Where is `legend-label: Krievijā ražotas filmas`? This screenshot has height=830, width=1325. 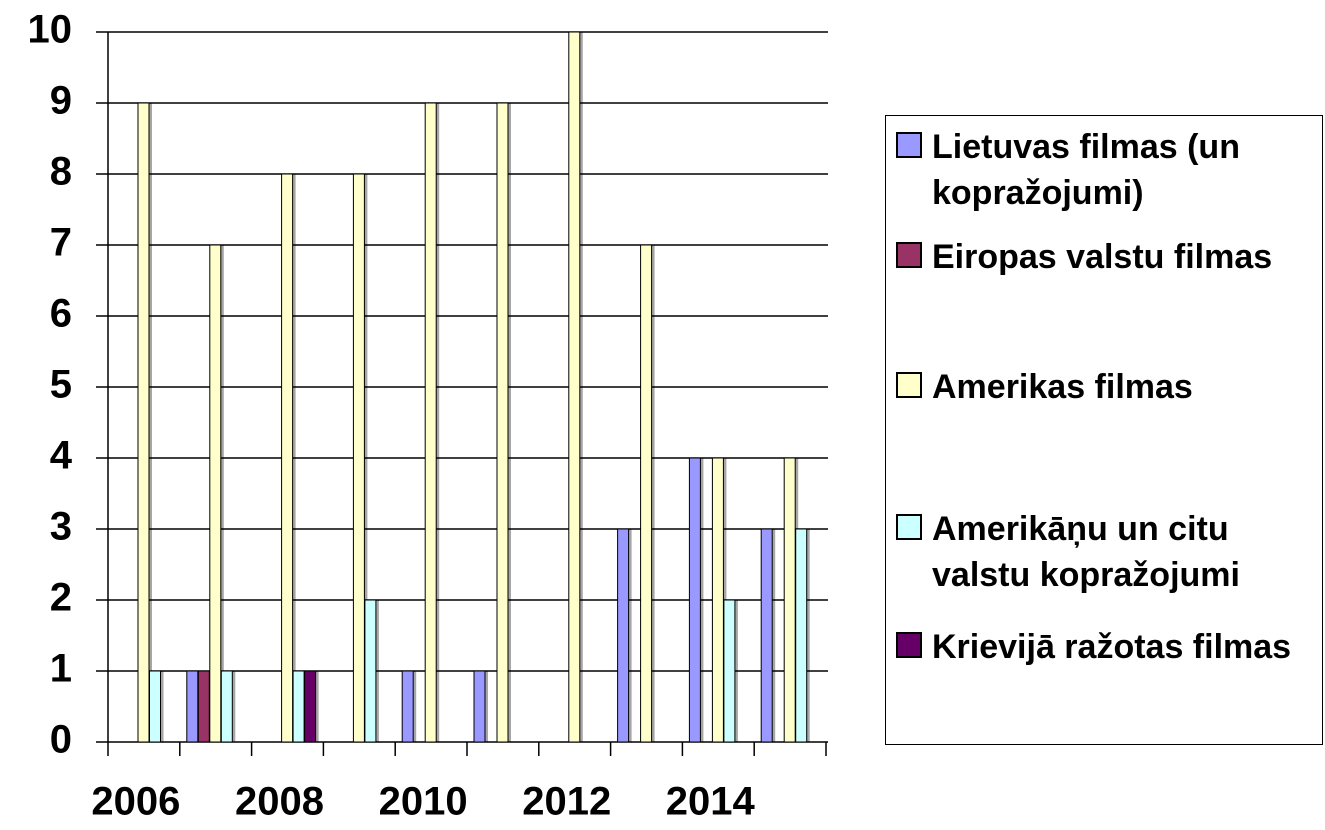 legend-label: Krievijā ražotas filmas is located at coordinates (1112, 647).